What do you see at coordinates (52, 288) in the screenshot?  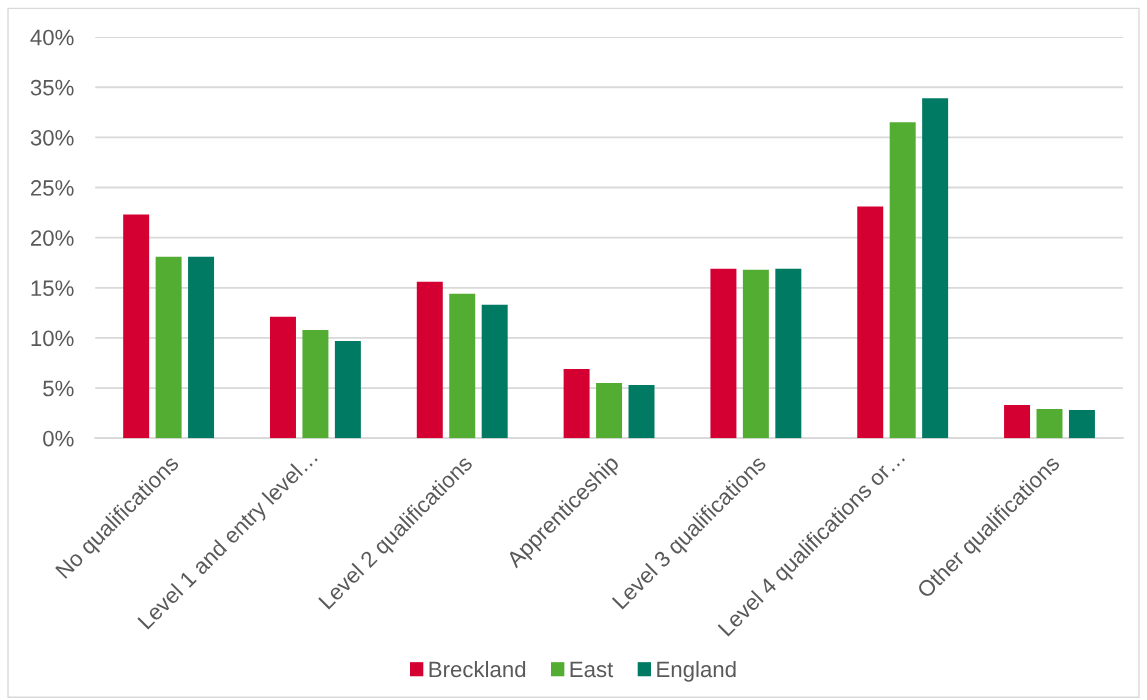 I see `y-tick-label: 15%` at bounding box center [52, 288].